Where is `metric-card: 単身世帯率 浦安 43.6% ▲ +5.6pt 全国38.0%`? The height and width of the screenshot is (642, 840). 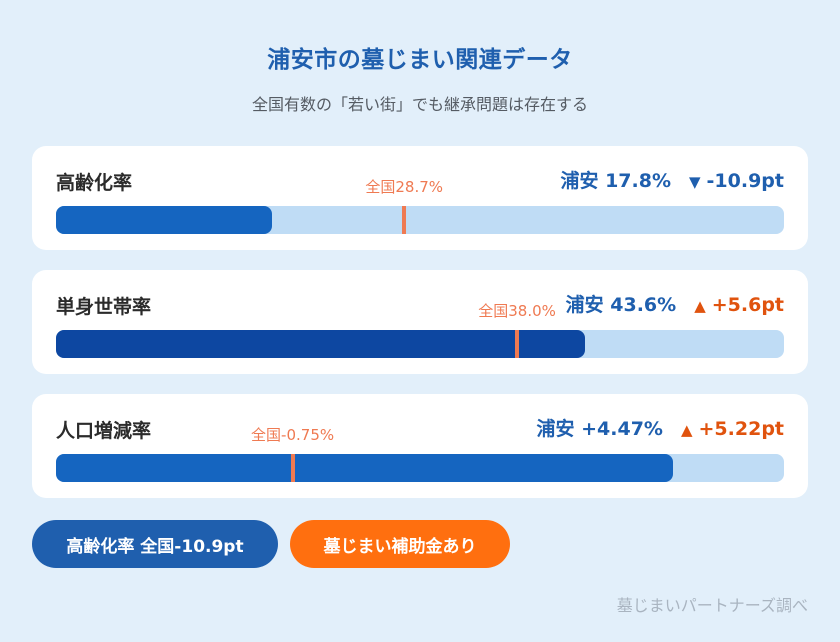 metric-card: 単身世帯率 浦安 43.6% ▲ +5.6pt 全国38.0% is located at coordinates (420, 322).